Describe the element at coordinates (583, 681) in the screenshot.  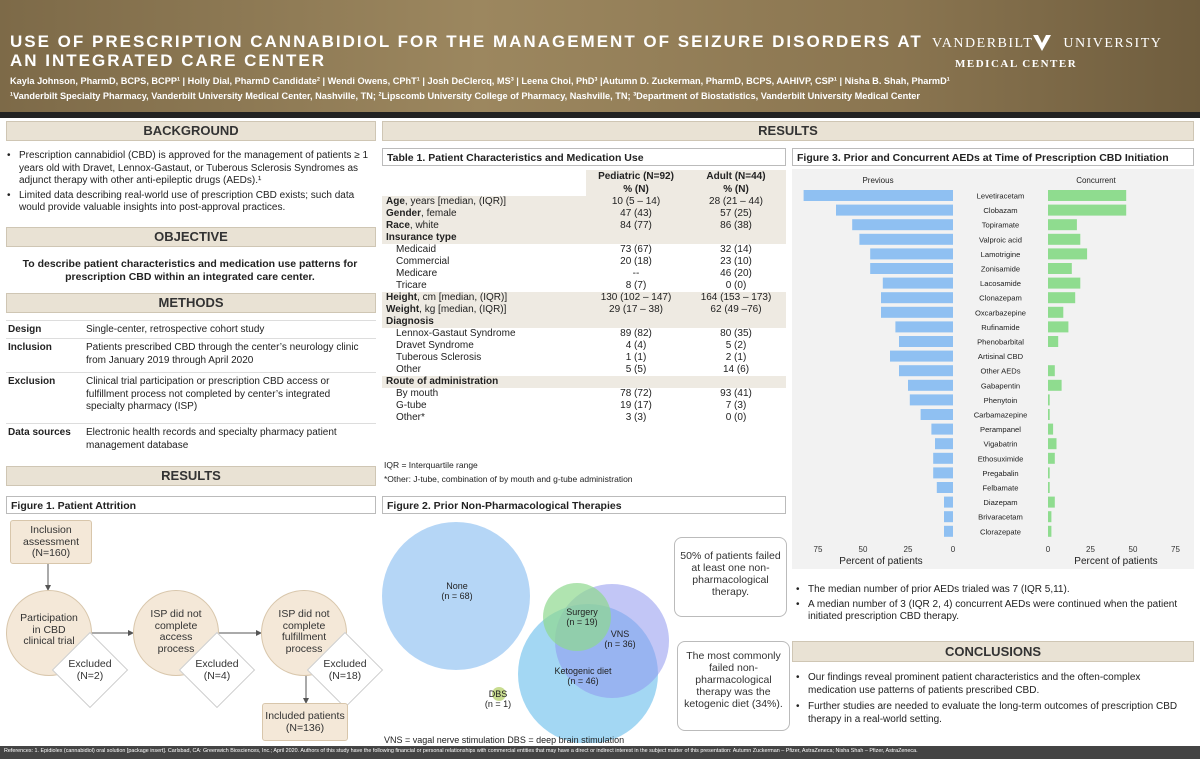
I see `venn-keto-count: (n = 46)` at that location.